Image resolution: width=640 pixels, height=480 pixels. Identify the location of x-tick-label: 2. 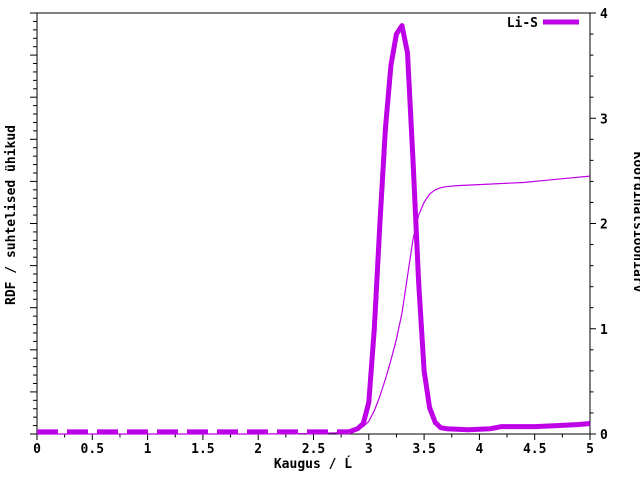
(258, 449).